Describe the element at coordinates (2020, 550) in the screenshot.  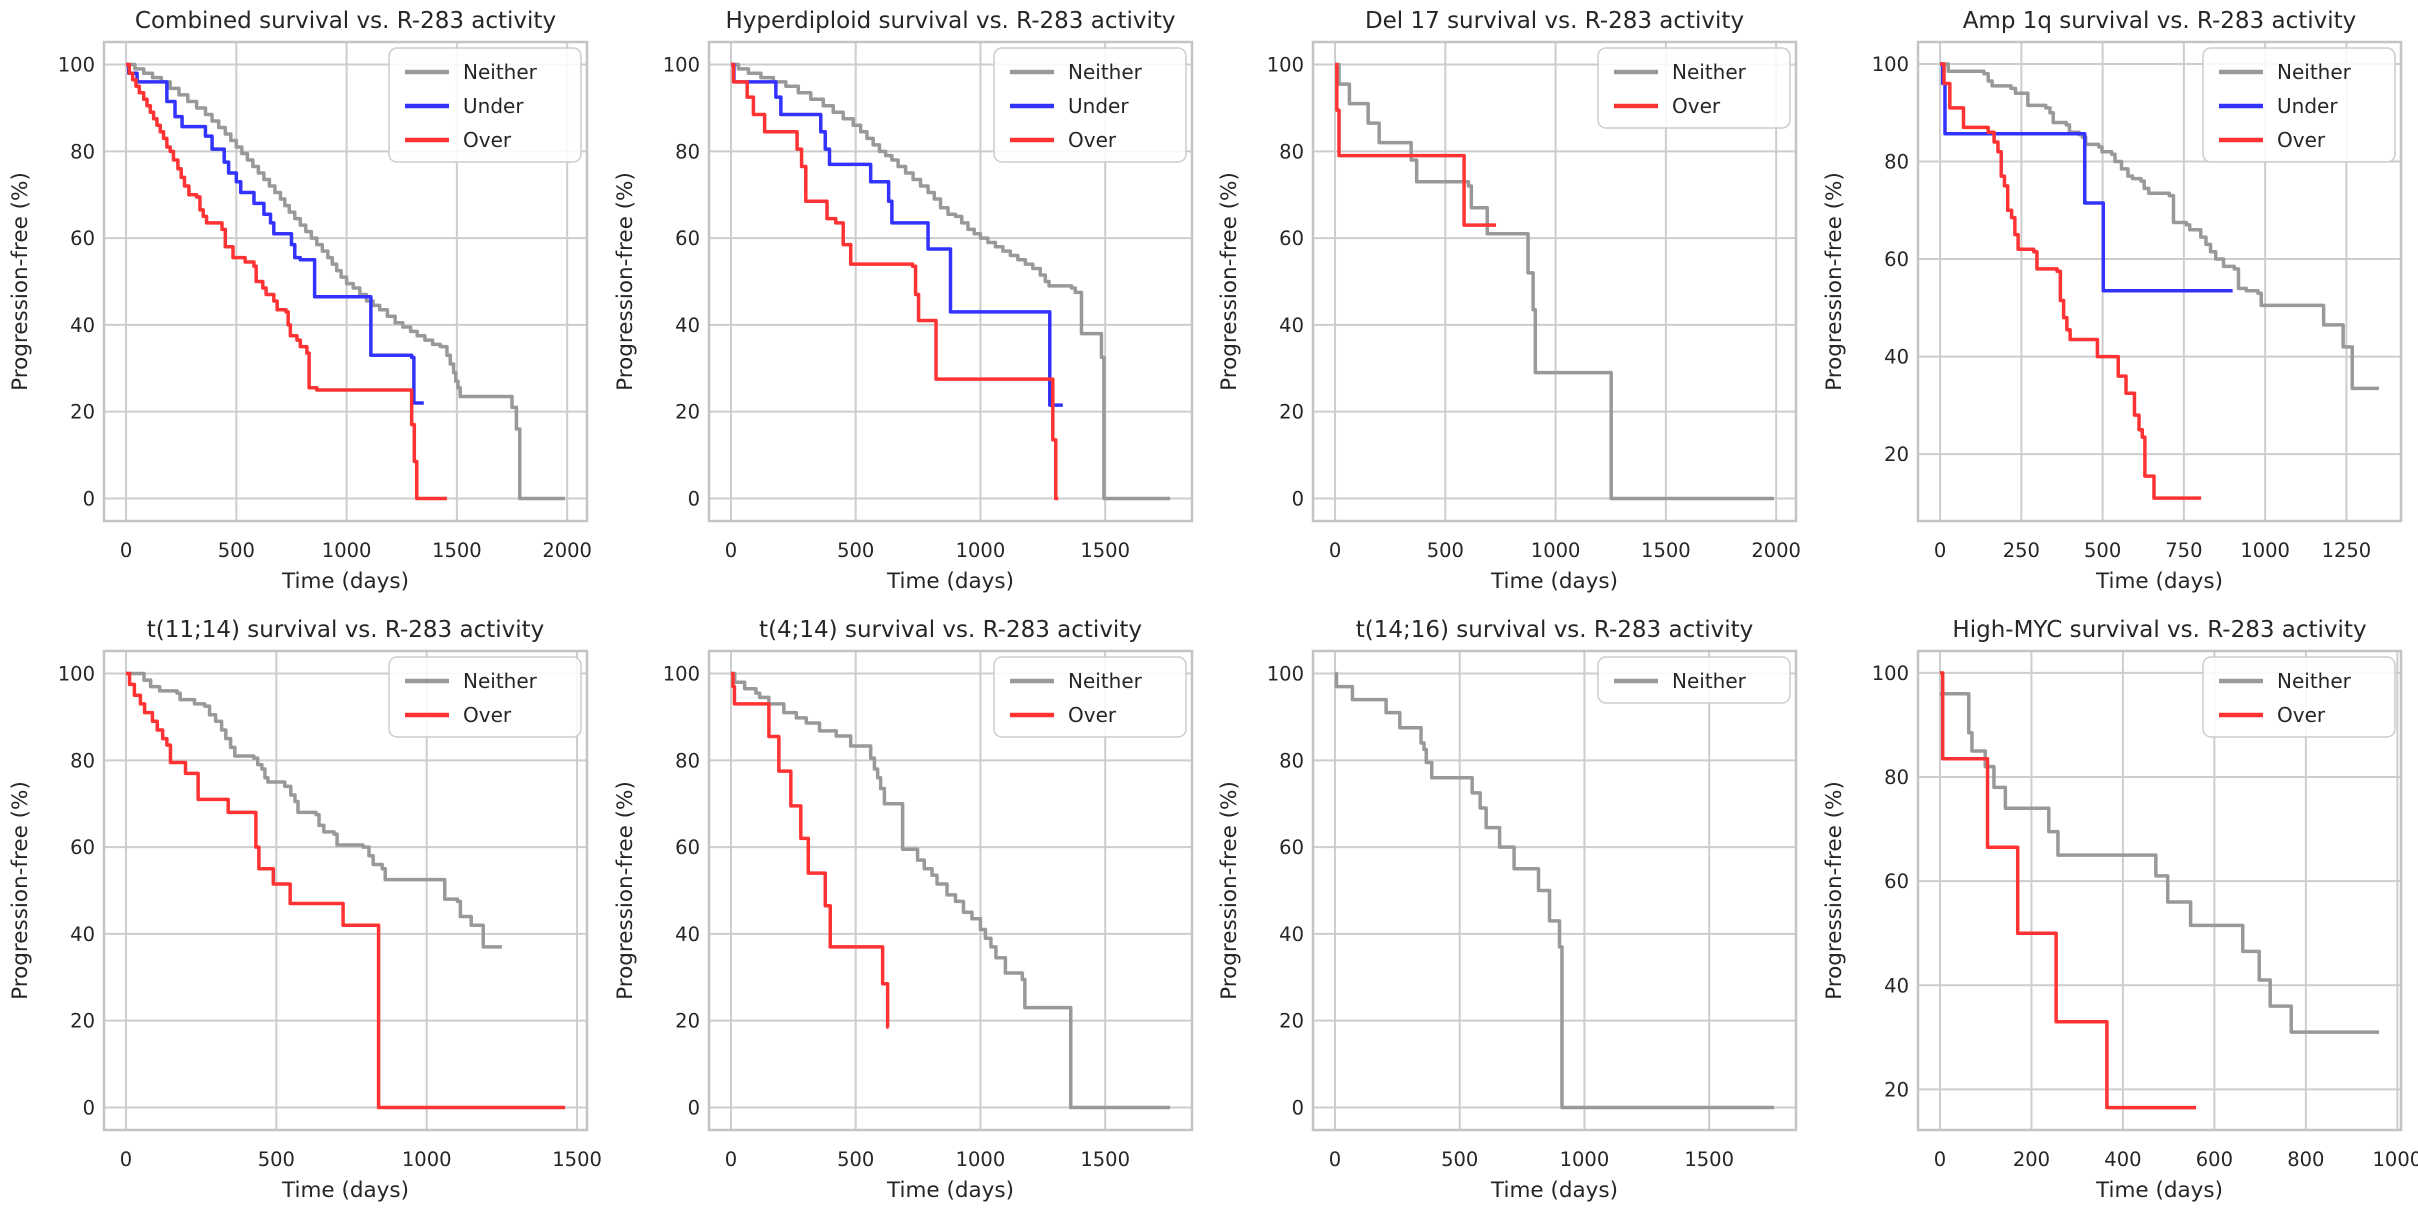
I see `x-tick-label: 250` at that location.